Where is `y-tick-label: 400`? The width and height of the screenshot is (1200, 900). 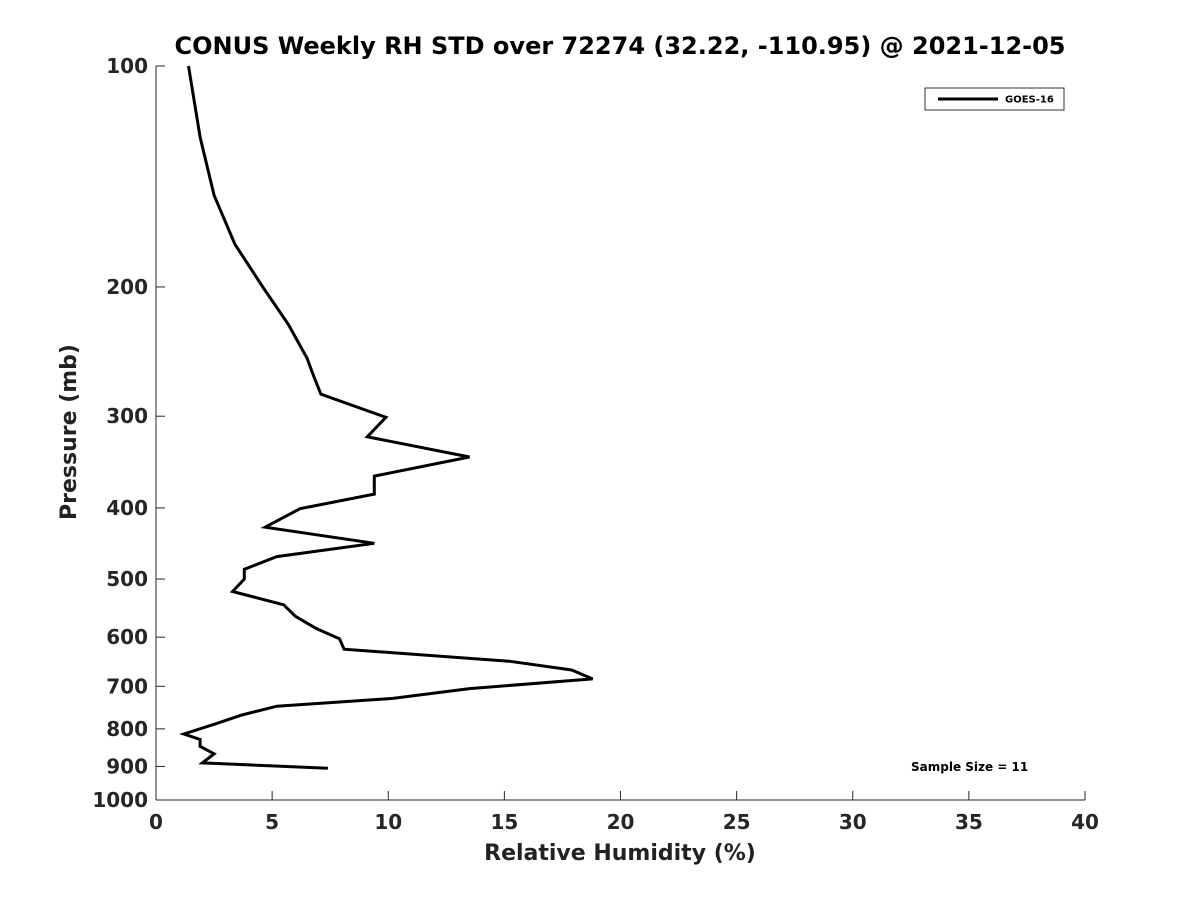
y-tick-label: 400 is located at coordinates (127, 508).